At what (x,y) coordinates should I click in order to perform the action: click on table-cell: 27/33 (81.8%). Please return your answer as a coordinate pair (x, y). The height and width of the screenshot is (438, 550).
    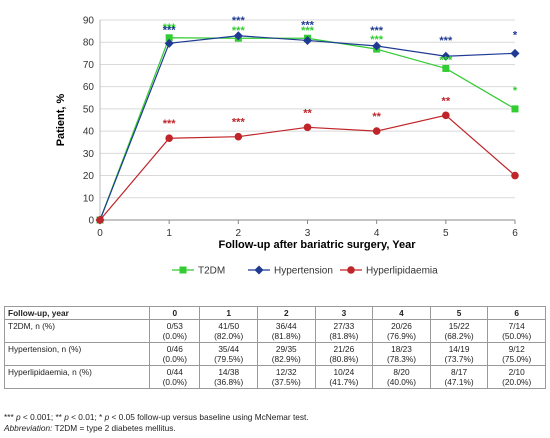
    Looking at the image, I should click on (344, 331).